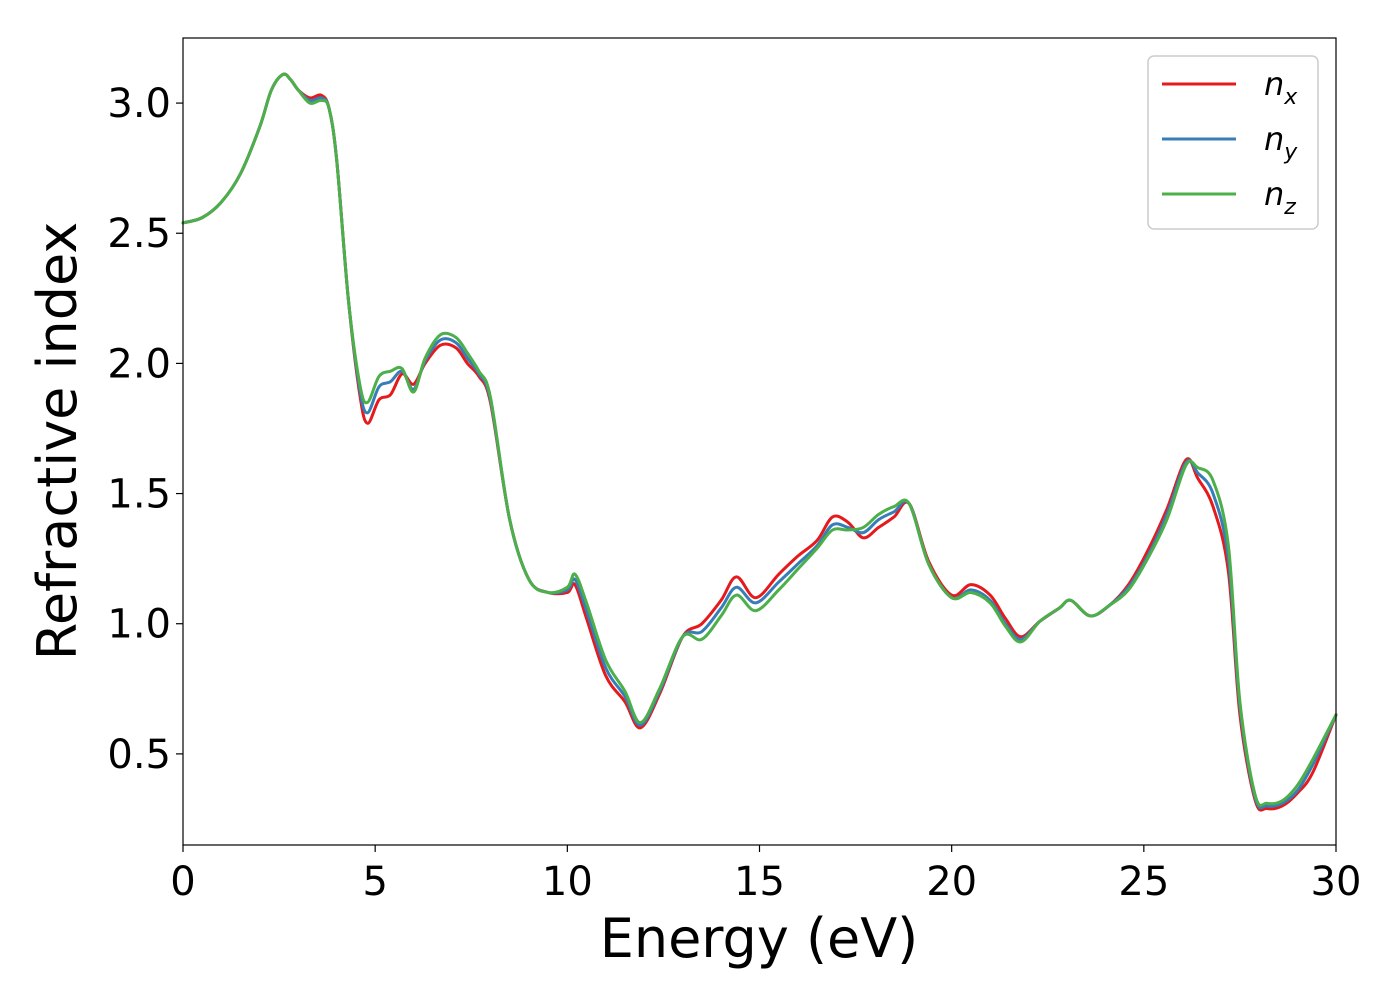  Describe the element at coordinates (139, 364) in the screenshot. I see `y-tick-label: 2.0` at that location.